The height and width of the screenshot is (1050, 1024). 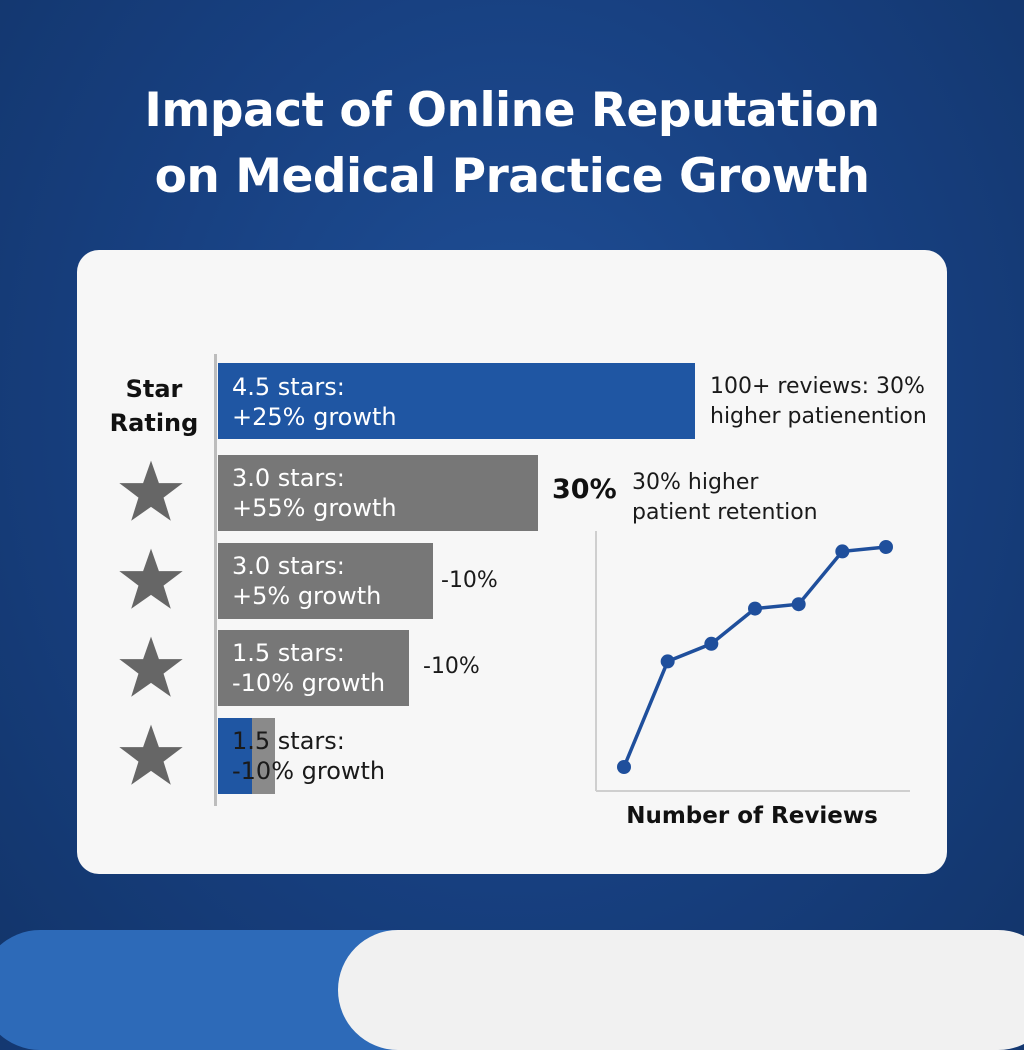 I want to click on bar-label-4: 1.5 stars: -10% growth, so click(x=309, y=668).